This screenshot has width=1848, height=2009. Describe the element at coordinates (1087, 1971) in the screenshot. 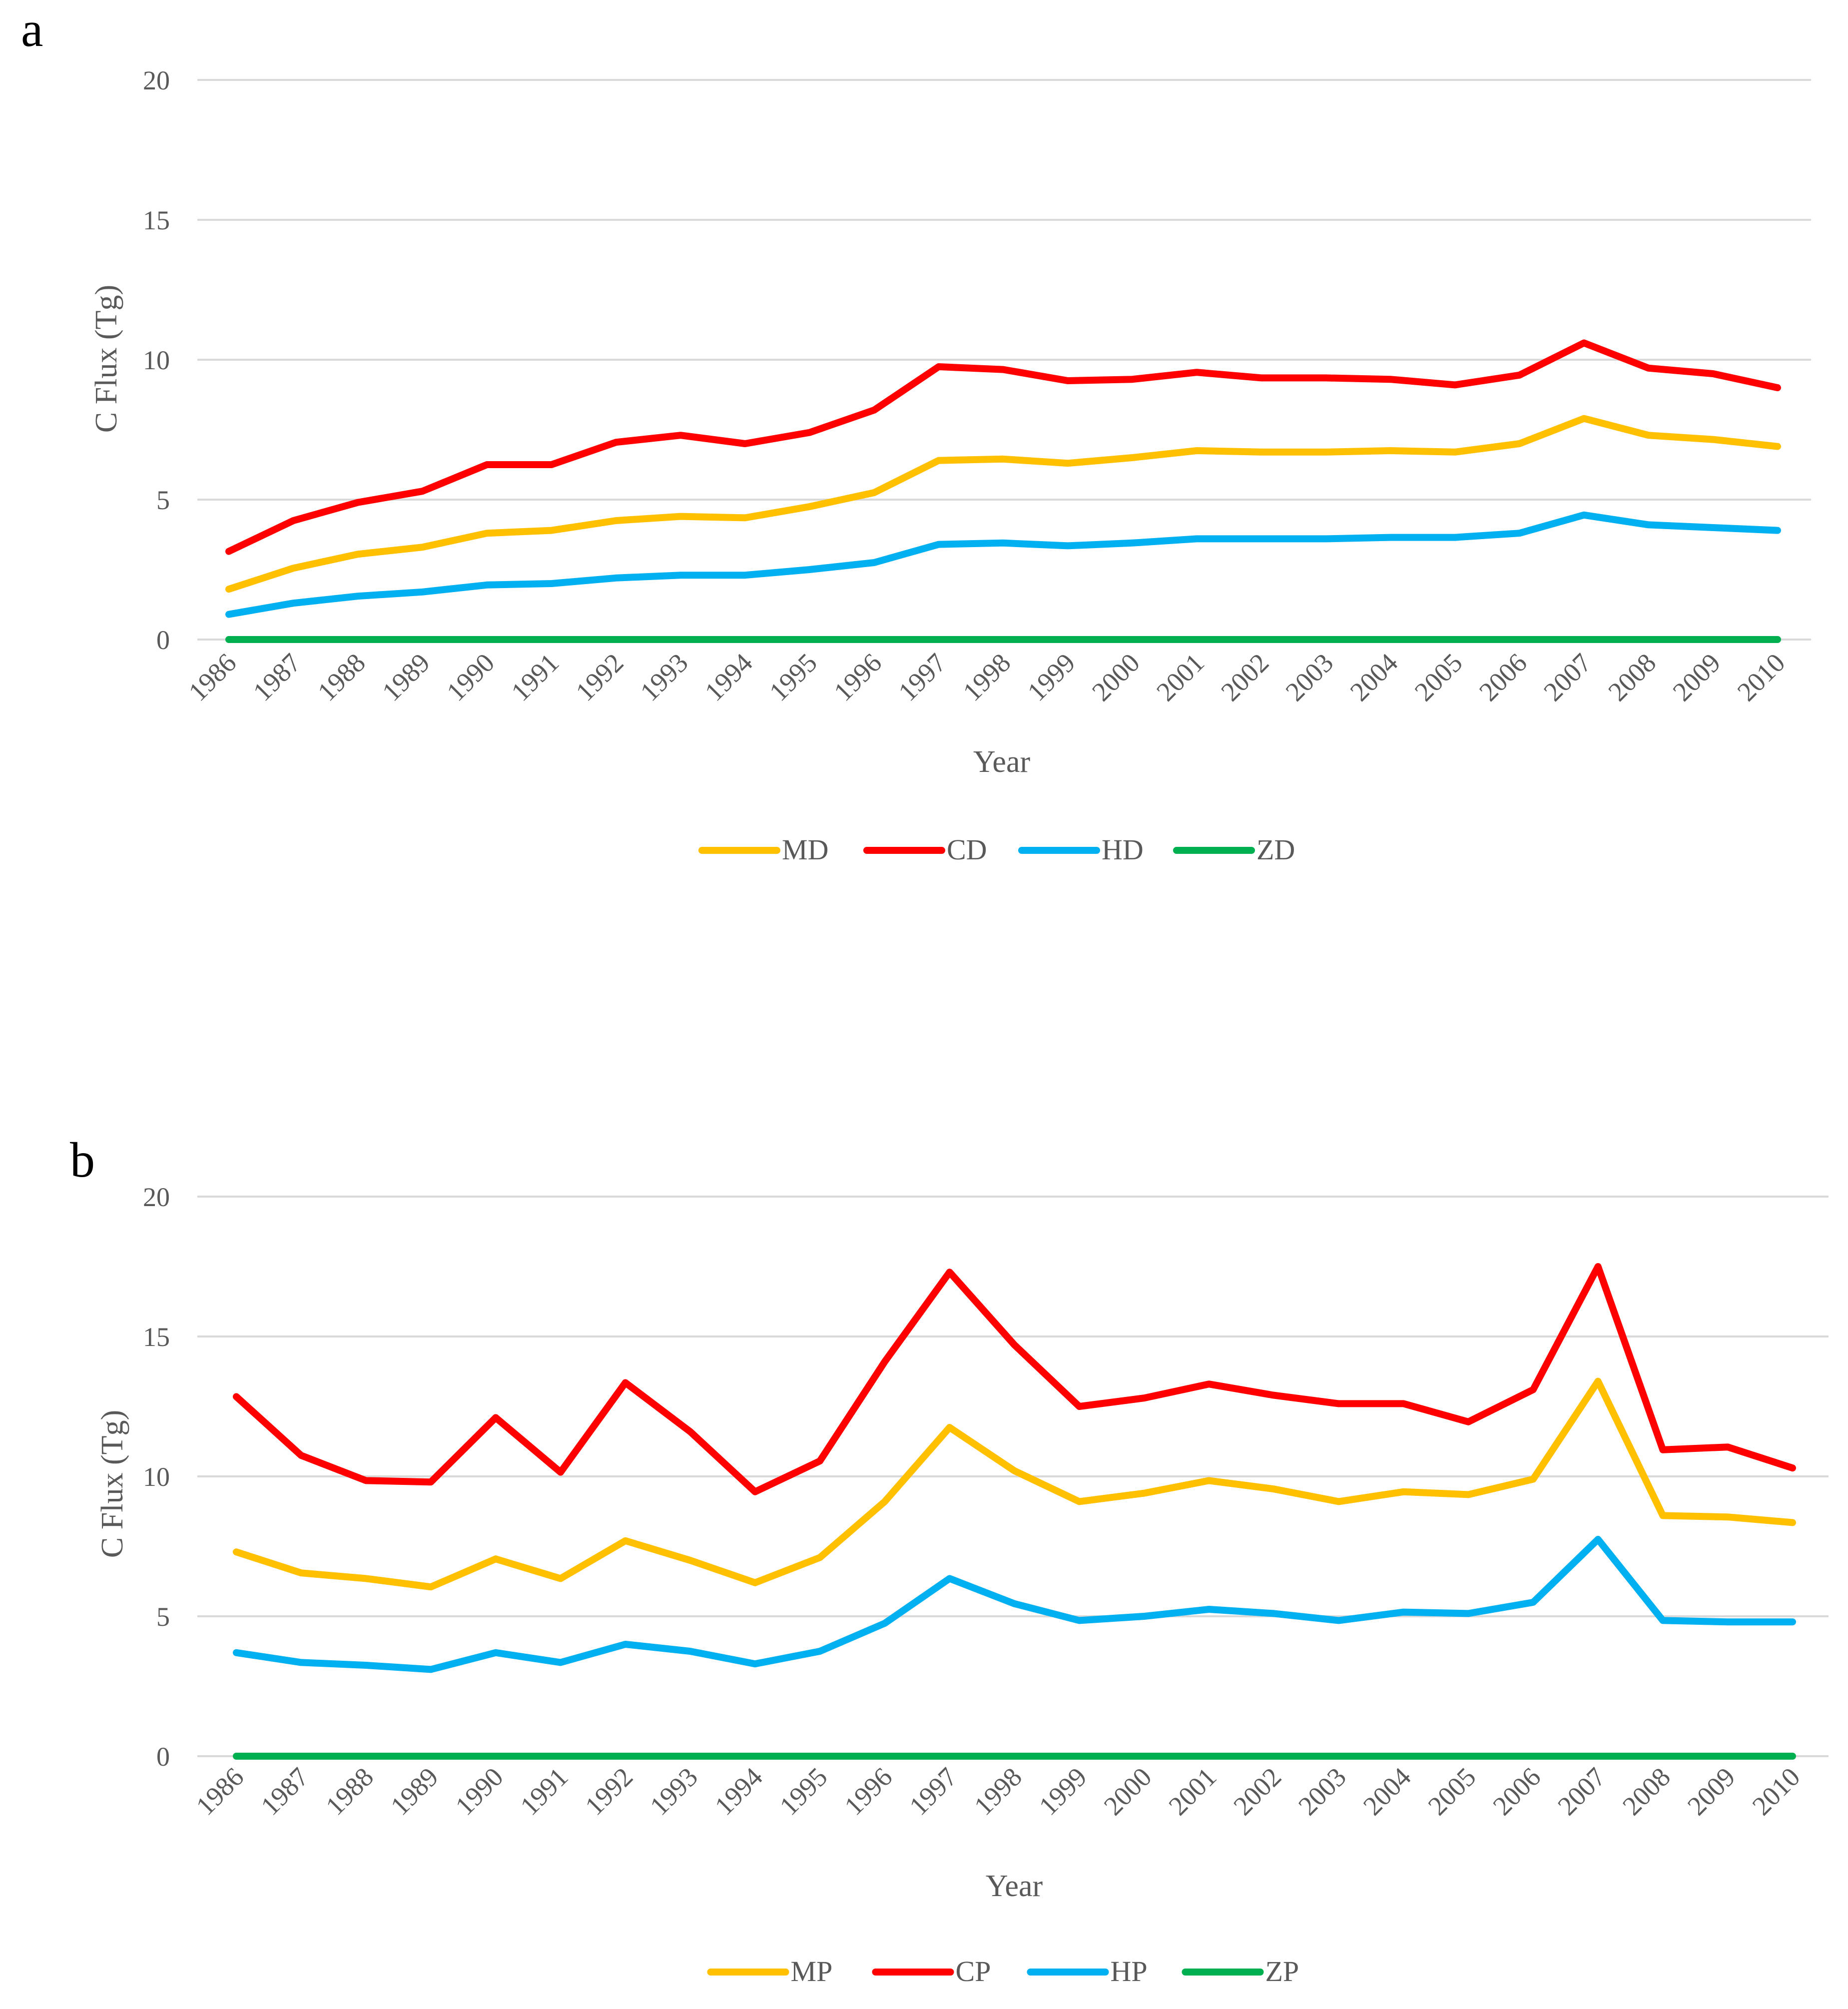

I see `legend-item-hp: HP` at that location.